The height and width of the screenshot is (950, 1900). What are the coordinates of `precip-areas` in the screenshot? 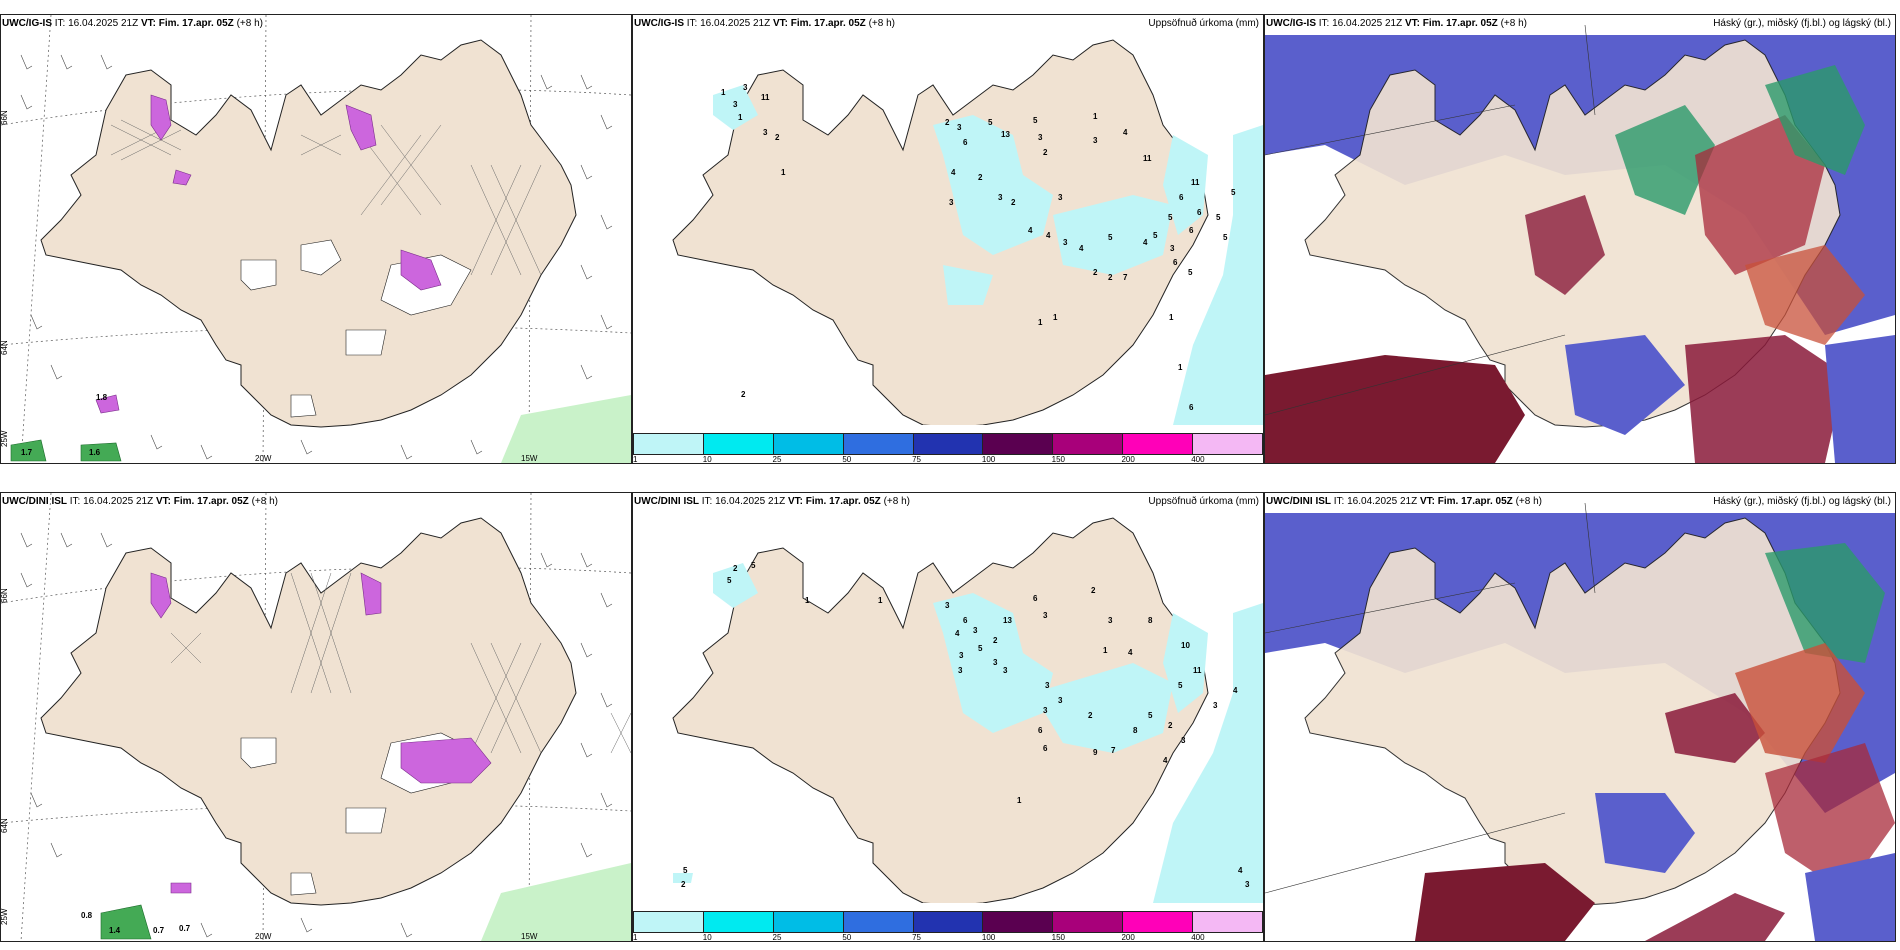 It's located at (940, 723).